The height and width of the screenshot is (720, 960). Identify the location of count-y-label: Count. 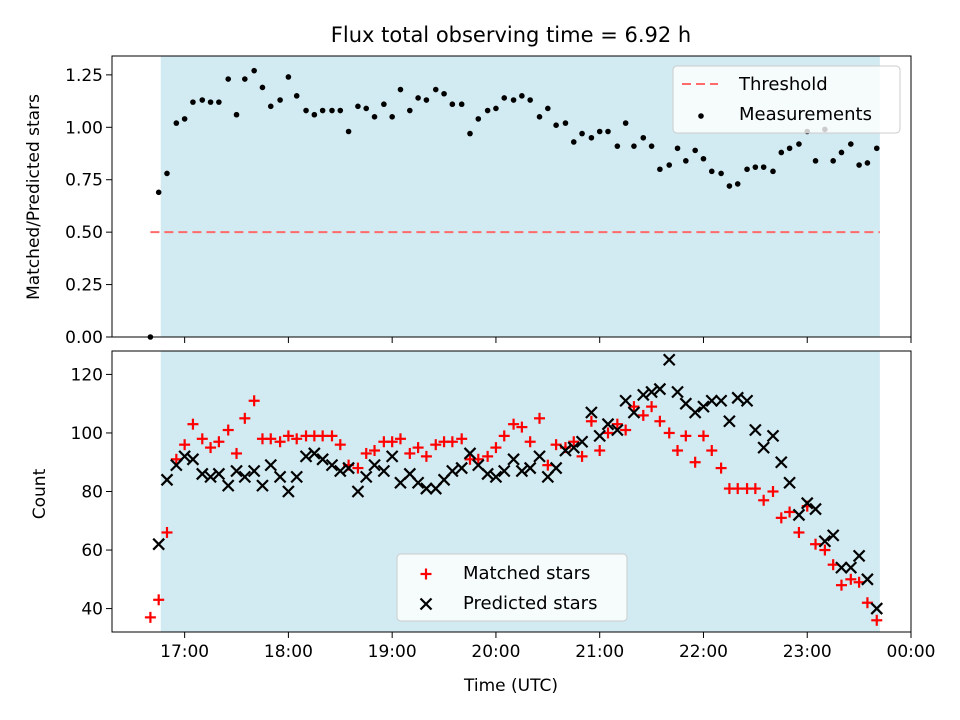
(40, 493).